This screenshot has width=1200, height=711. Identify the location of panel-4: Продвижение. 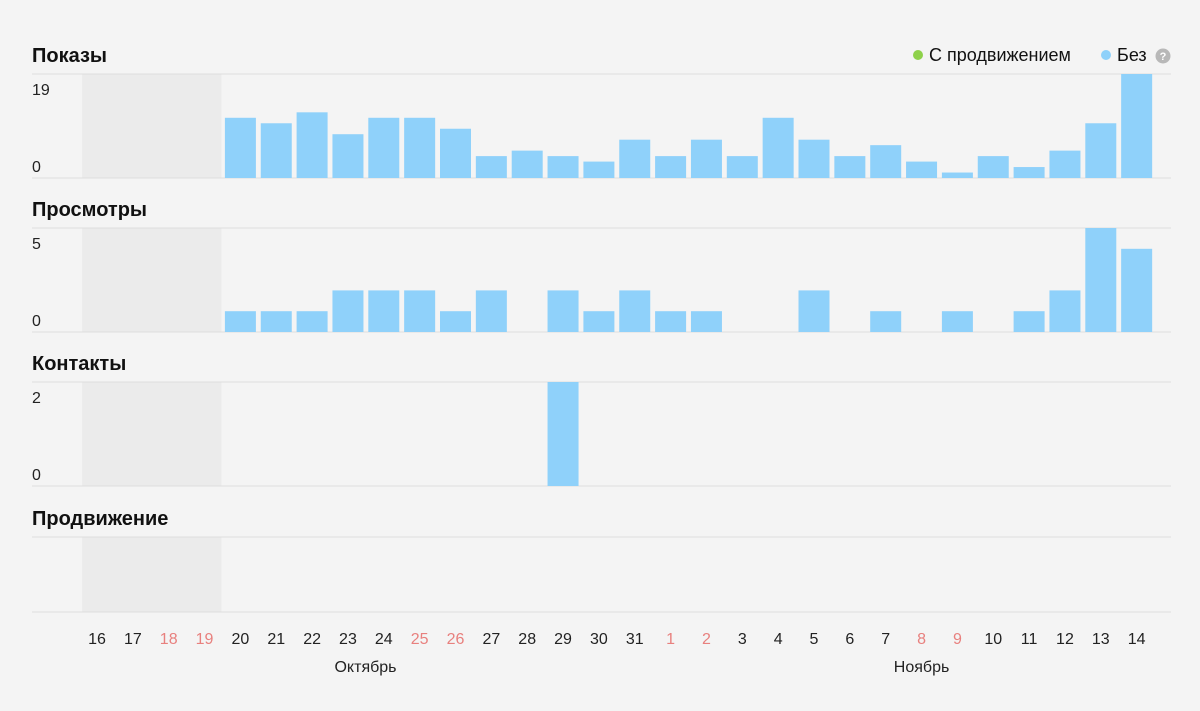
(601, 560).